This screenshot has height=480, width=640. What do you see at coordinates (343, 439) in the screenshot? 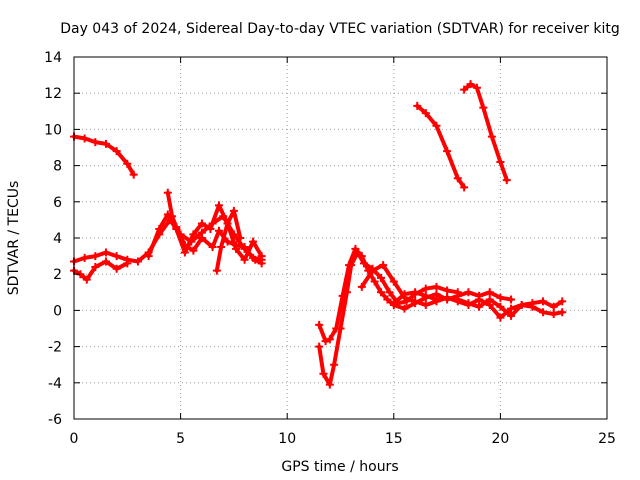
I see `x-tick-labels: 0 5 10 15 20 25` at bounding box center [343, 439].